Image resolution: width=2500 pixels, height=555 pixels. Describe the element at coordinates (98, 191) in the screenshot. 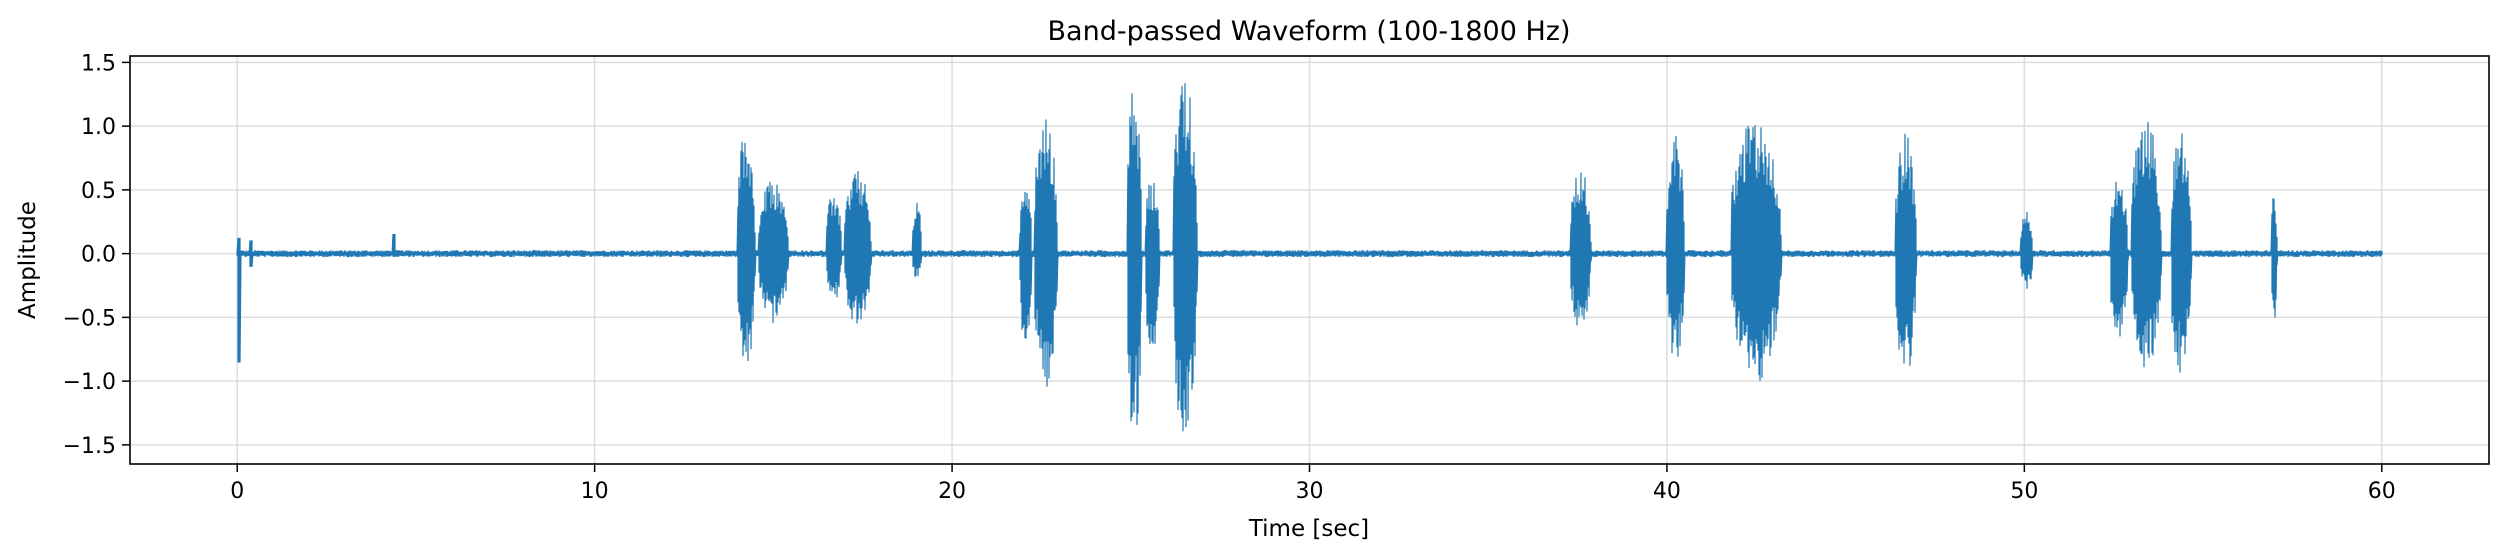

I see `y-tick-label: 0.5` at that location.